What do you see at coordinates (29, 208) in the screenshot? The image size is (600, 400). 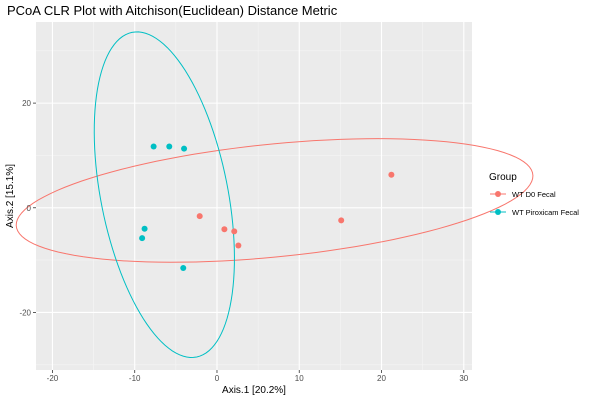 I see `y-tick-label: 0` at bounding box center [29, 208].